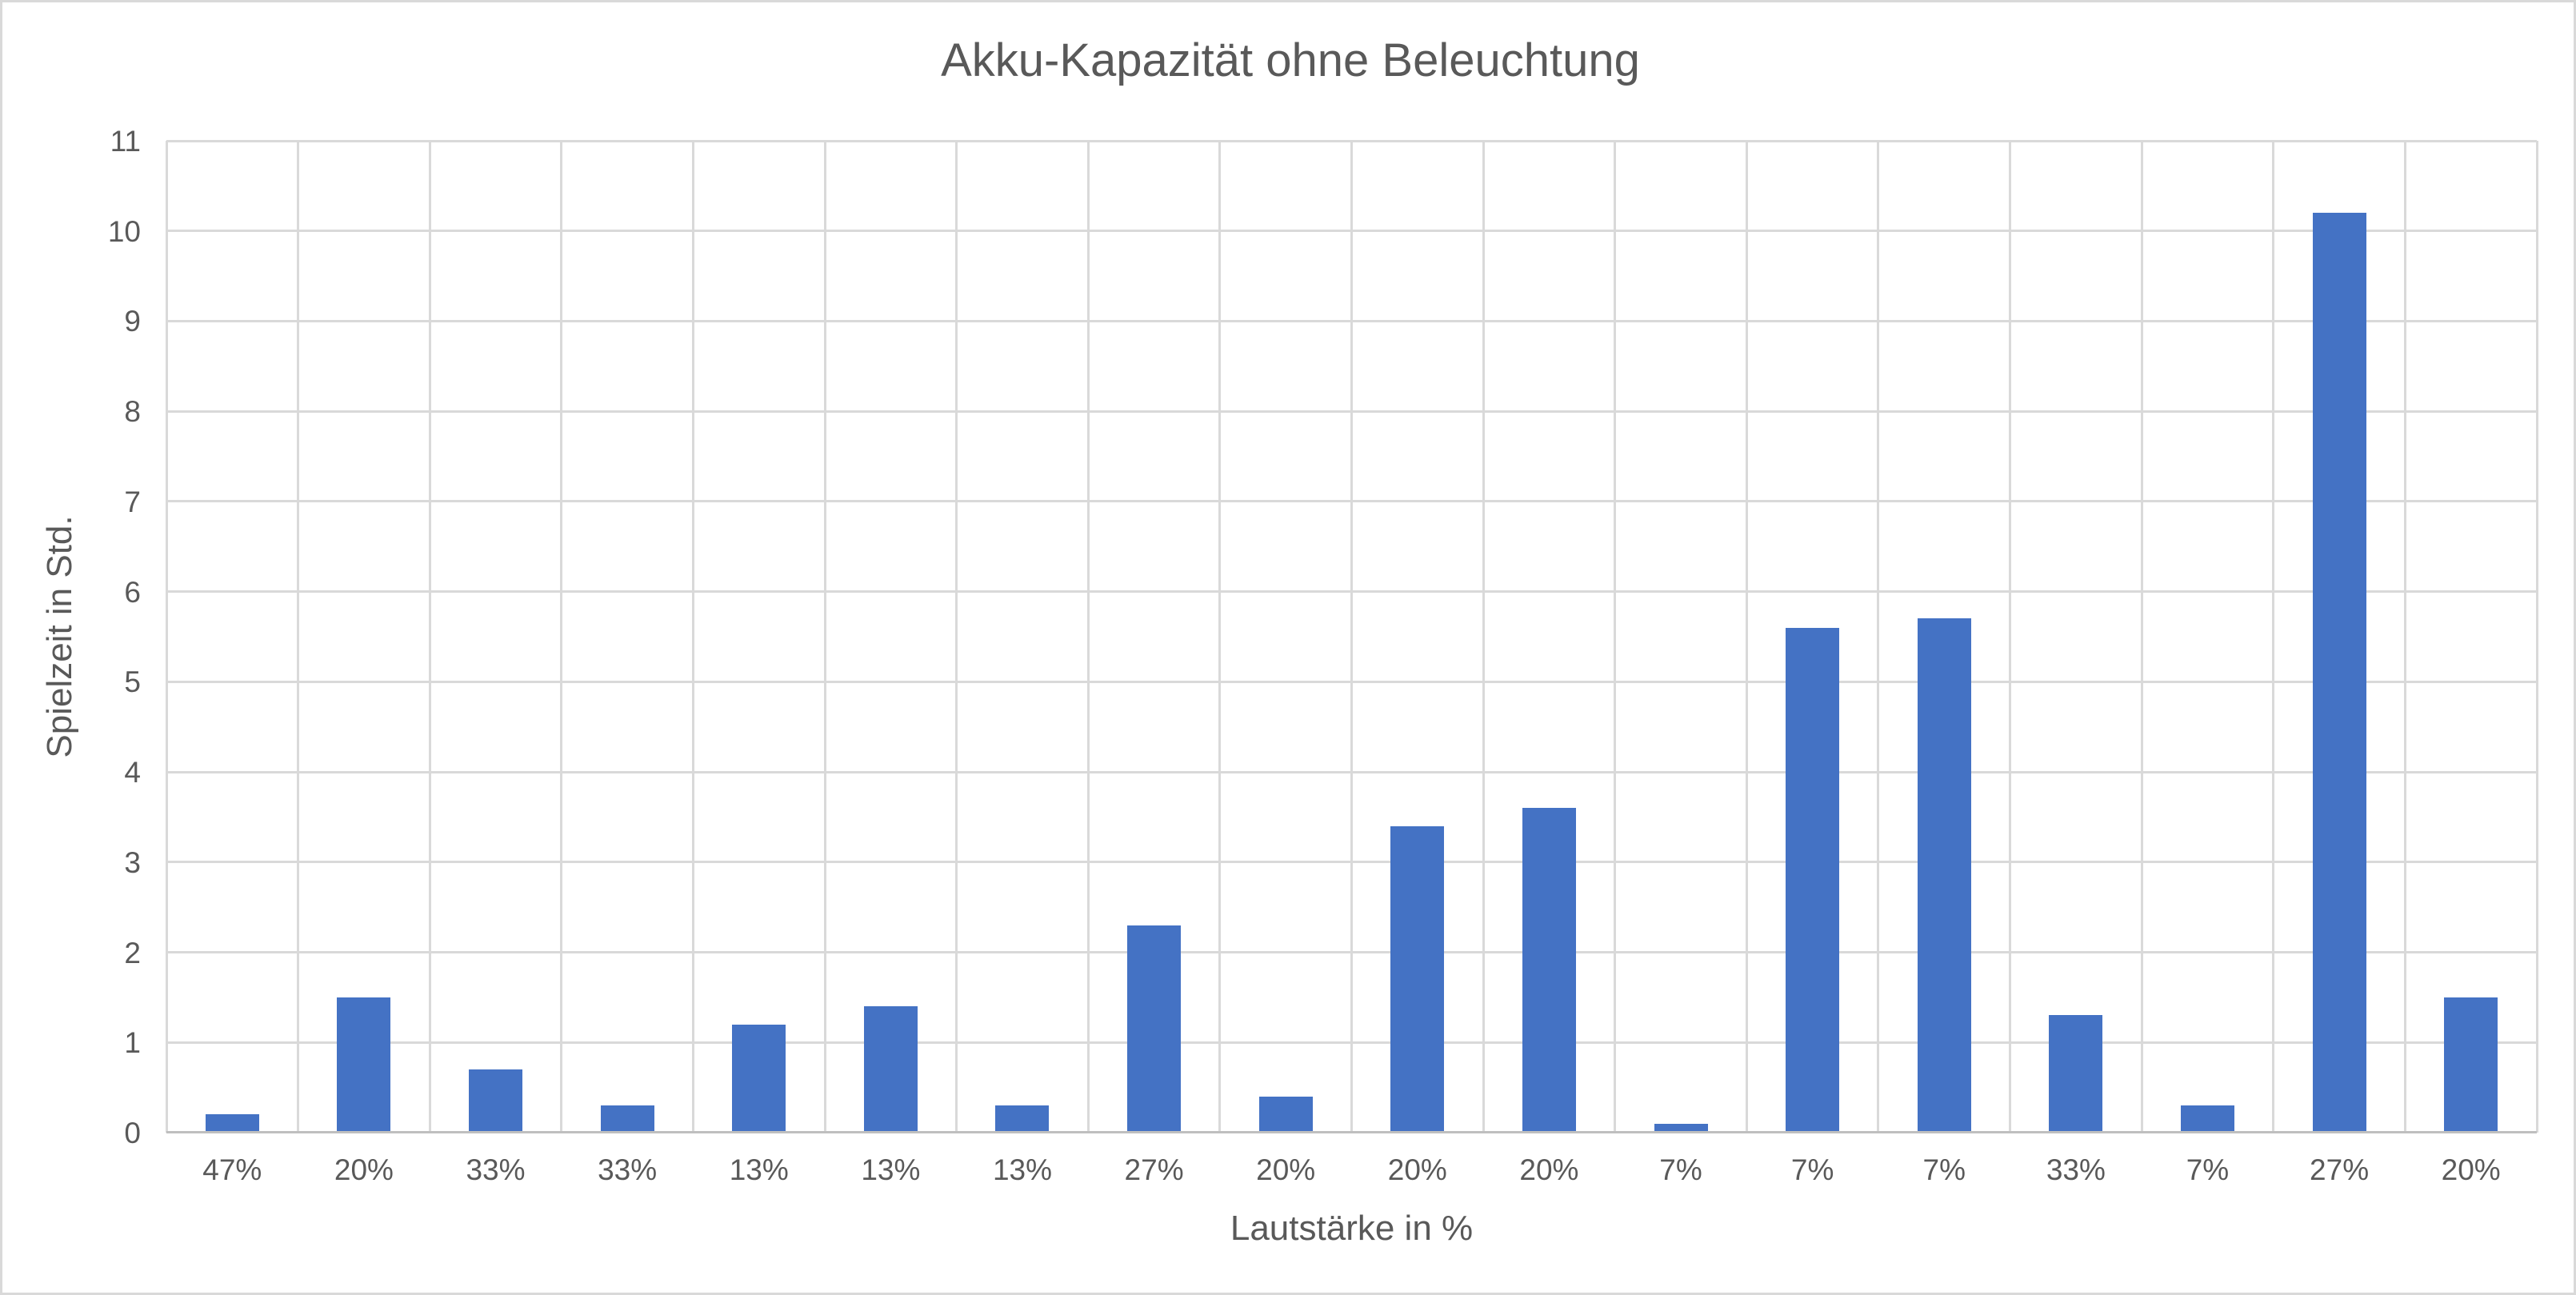 The width and height of the screenshot is (2576, 1295). Describe the element at coordinates (628, 1169) in the screenshot. I see `x-tick-label-3: 33%` at that location.